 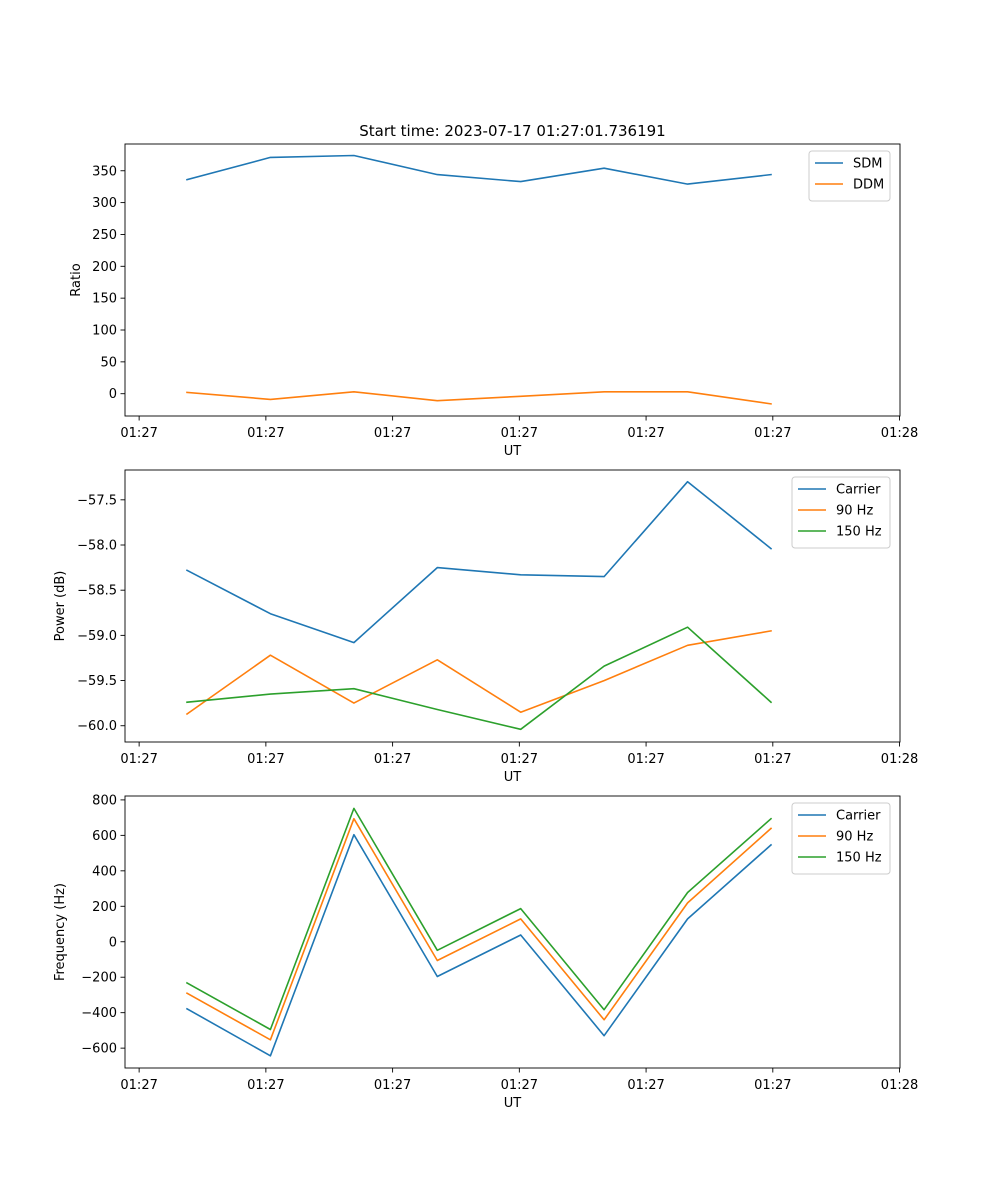 I want to click on y-tick-label: 350, so click(x=104, y=171).